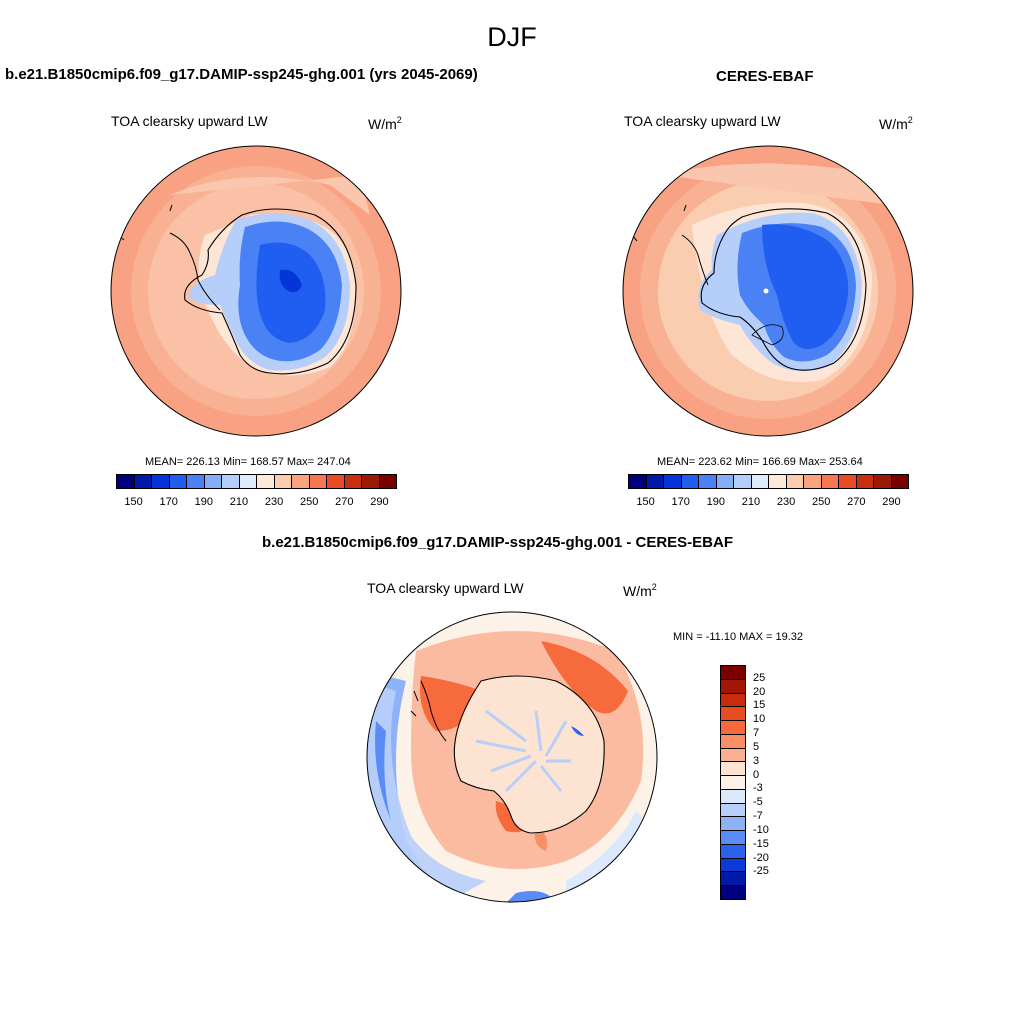 This screenshot has height=1024, width=1024. Describe the element at coordinates (761, 829) in the screenshot. I see `colorbar-tick-label: -10` at that location.